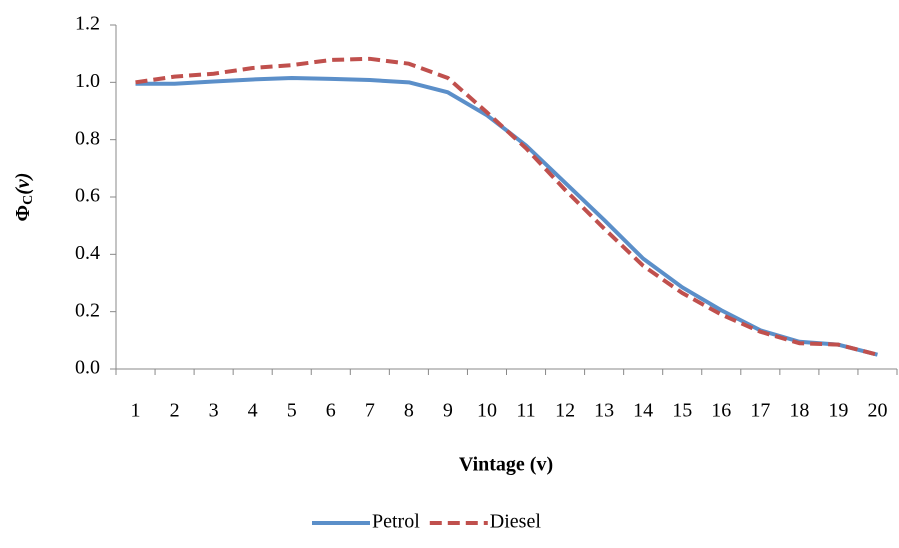  I want to click on x-tick-label: 8, so click(409, 411).